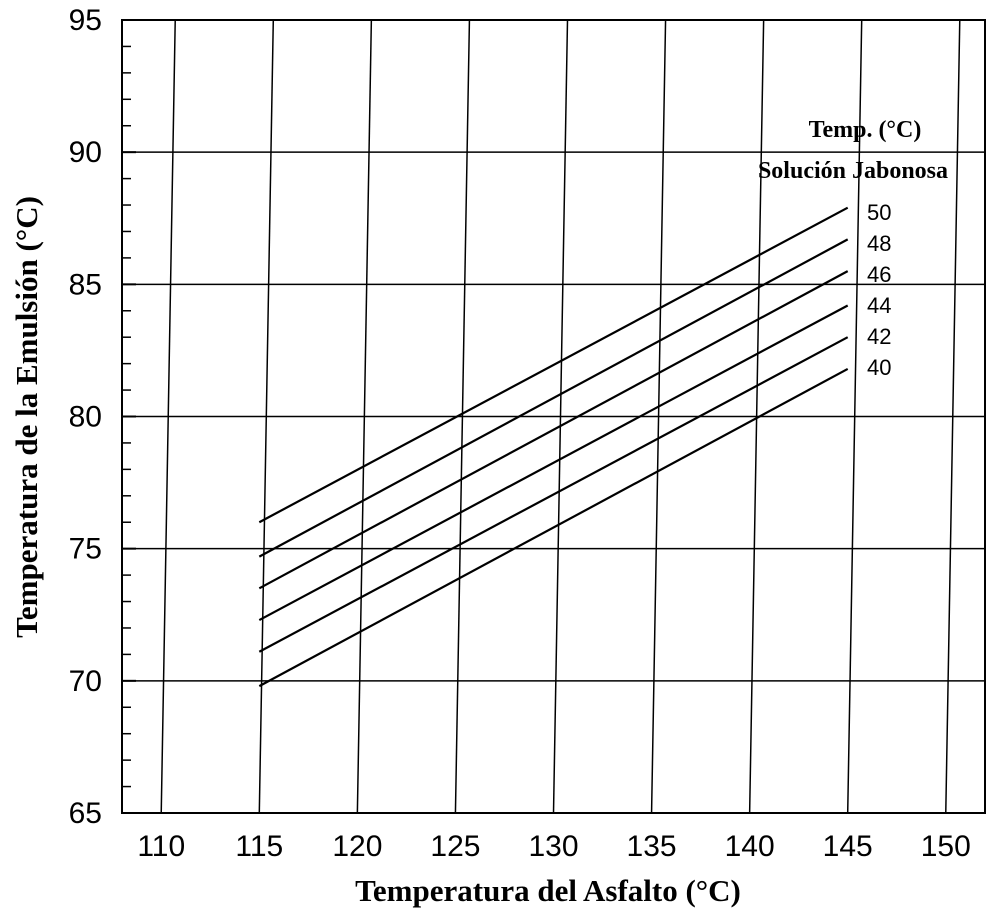 The height and width of the screenshot is (917, 989). Describe the element at coordinates (879, 212) in the screenshot. I see `series-label-50: 50` at that location.